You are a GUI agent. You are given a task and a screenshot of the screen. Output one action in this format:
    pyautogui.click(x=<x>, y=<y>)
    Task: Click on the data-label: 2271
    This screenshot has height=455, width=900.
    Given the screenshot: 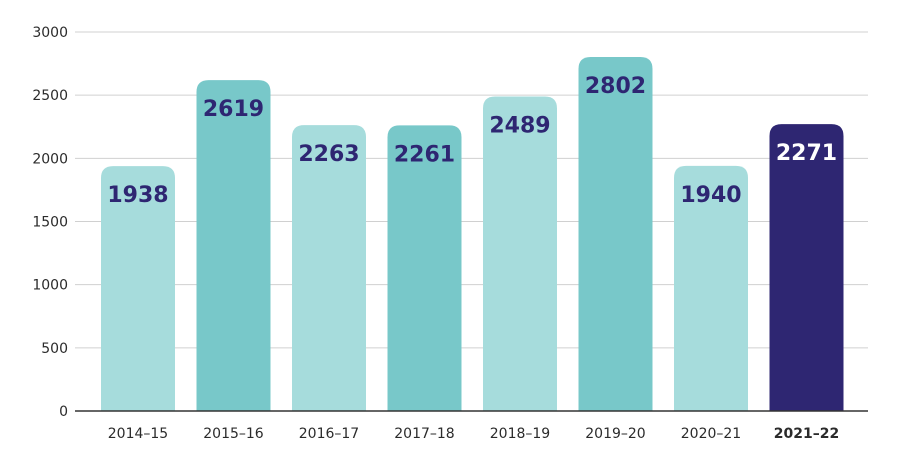 What is the action you would take?
    pyautogui.click(x=806, y=153)
    